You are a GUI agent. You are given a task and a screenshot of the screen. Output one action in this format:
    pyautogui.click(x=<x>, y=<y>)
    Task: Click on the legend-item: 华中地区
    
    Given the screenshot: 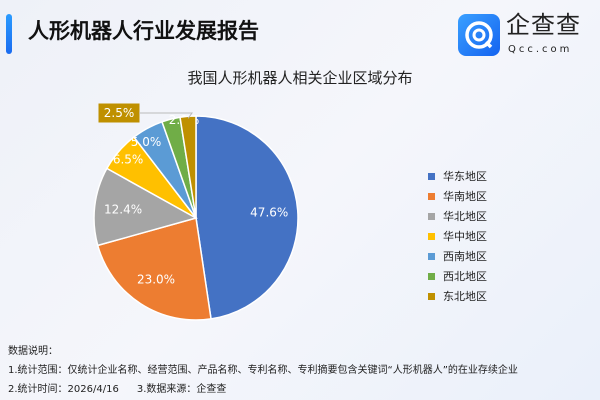 What is the action you would take?
    pyautogui.click(x=457, y=236)
    